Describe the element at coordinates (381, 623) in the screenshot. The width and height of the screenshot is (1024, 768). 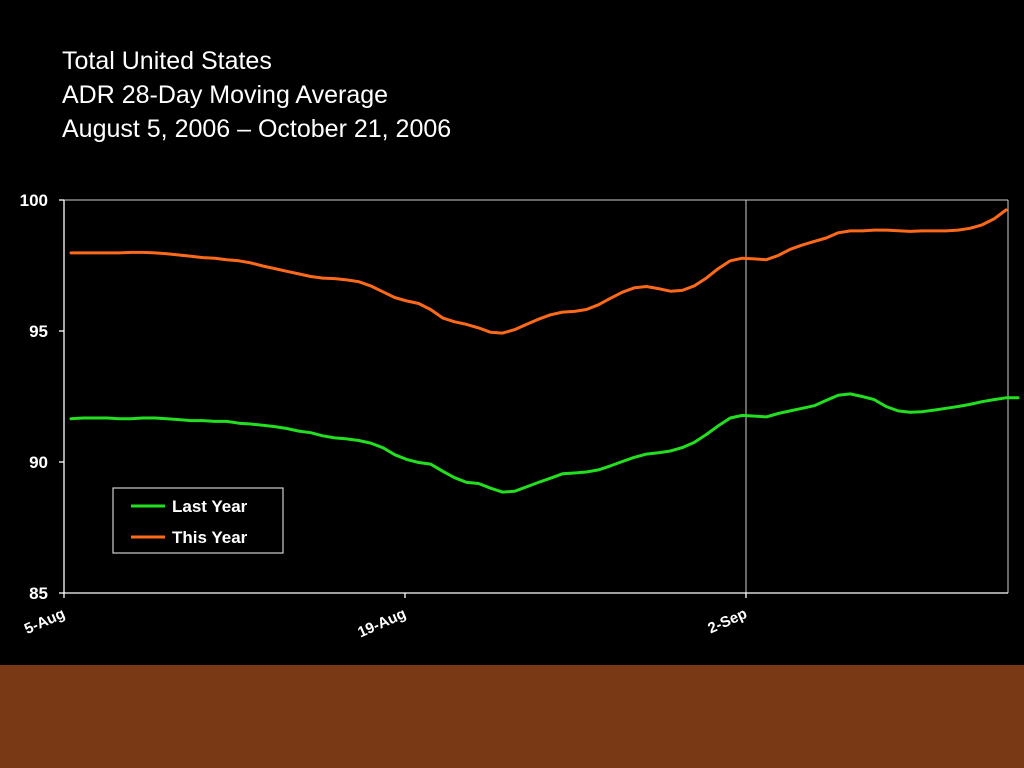
I see `x-tick-label-19-Aug: 19-Aug` at that location.